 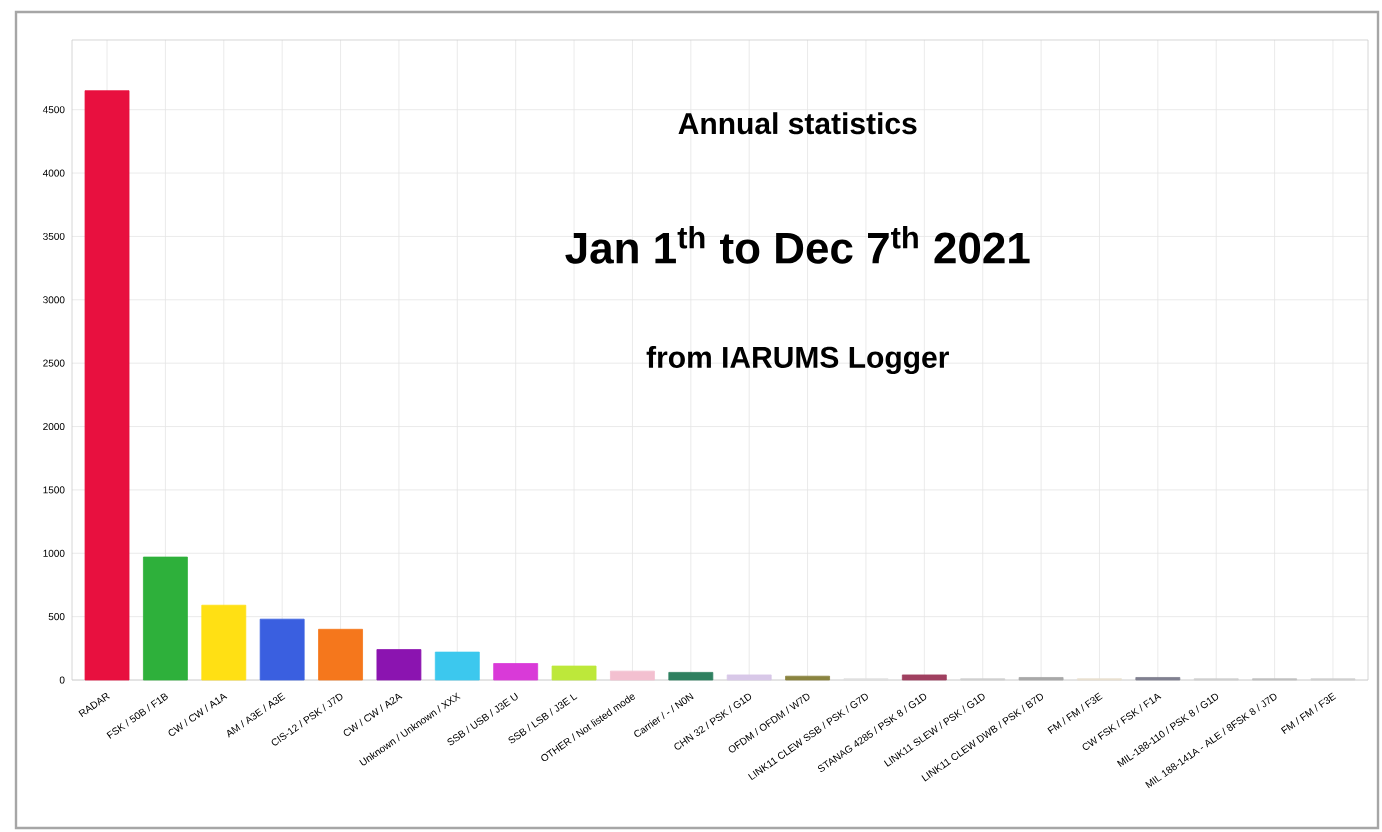 I want to click on text: Annual statistics, so click(x=797, y=123).